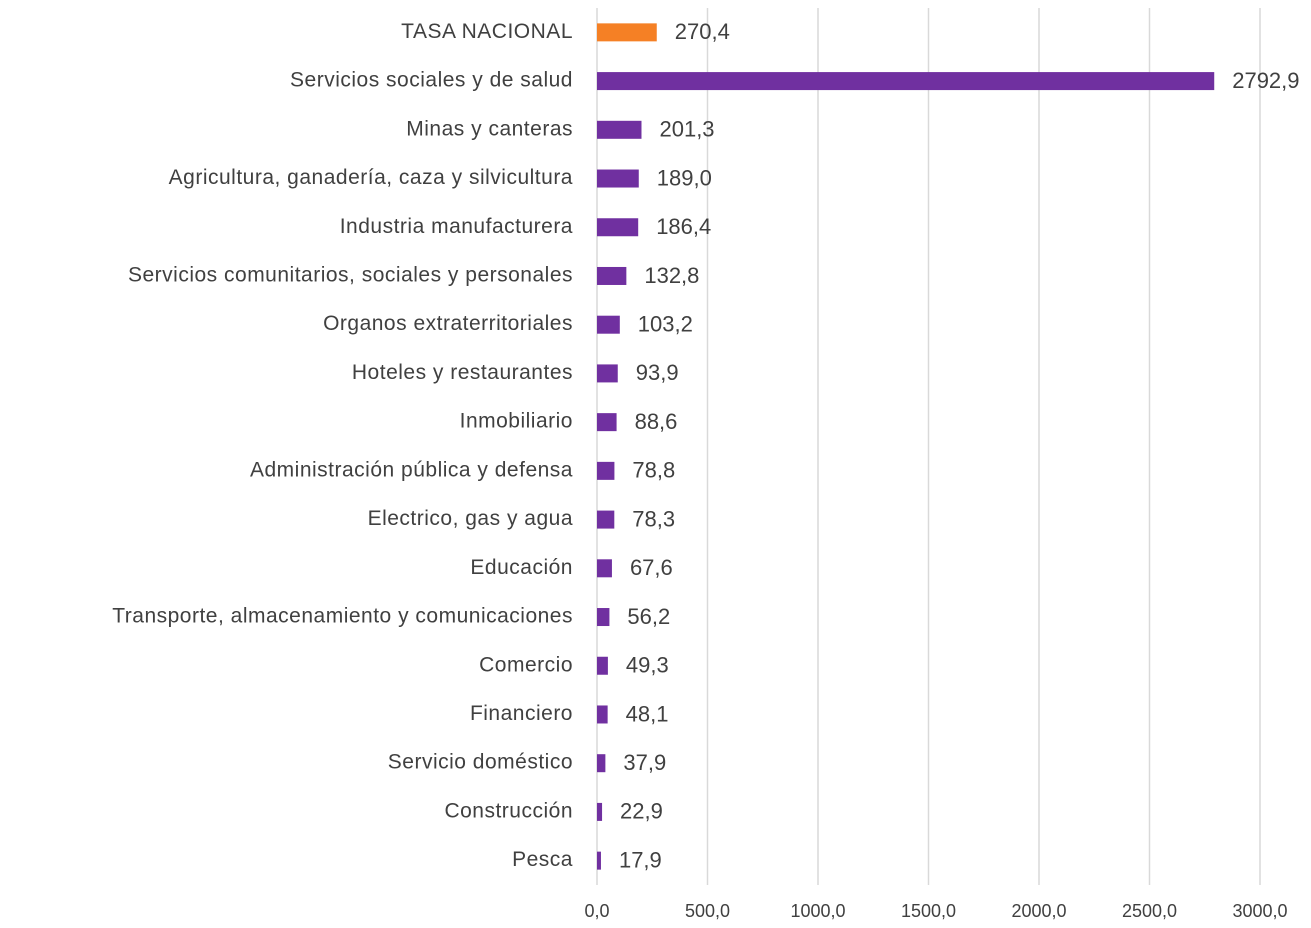 This screenshot has width=1311, height=928. I want to click on y-tick-label: Hoteles y restaurantes, so click(462, 372).